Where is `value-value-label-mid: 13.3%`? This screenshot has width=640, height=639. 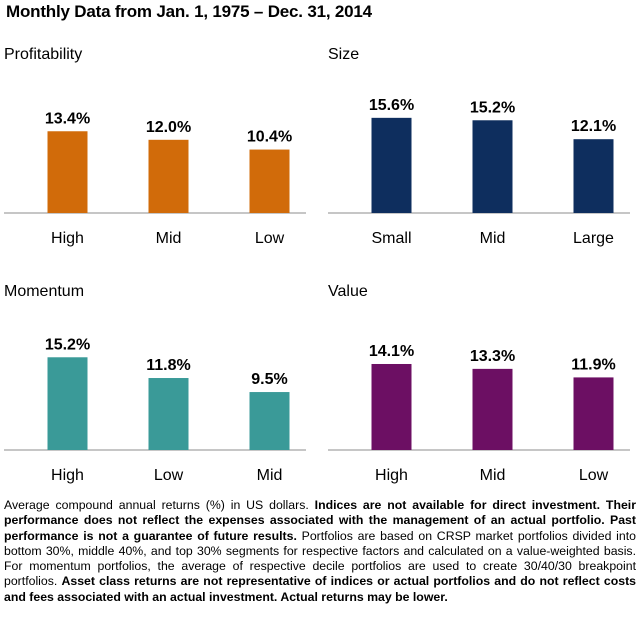
value-value-label-mid: 13.3% is located at coordinates (492, 356).